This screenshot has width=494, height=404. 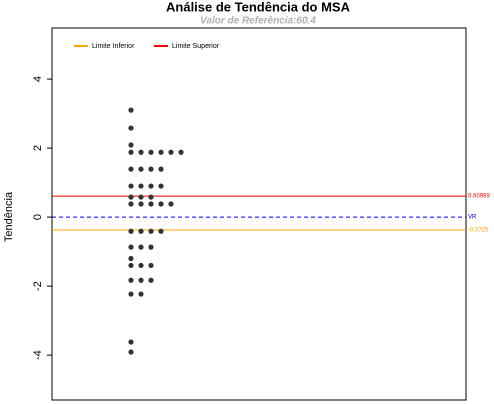 I want to click on y-tick-label: 4, so click(x=38, y=79).